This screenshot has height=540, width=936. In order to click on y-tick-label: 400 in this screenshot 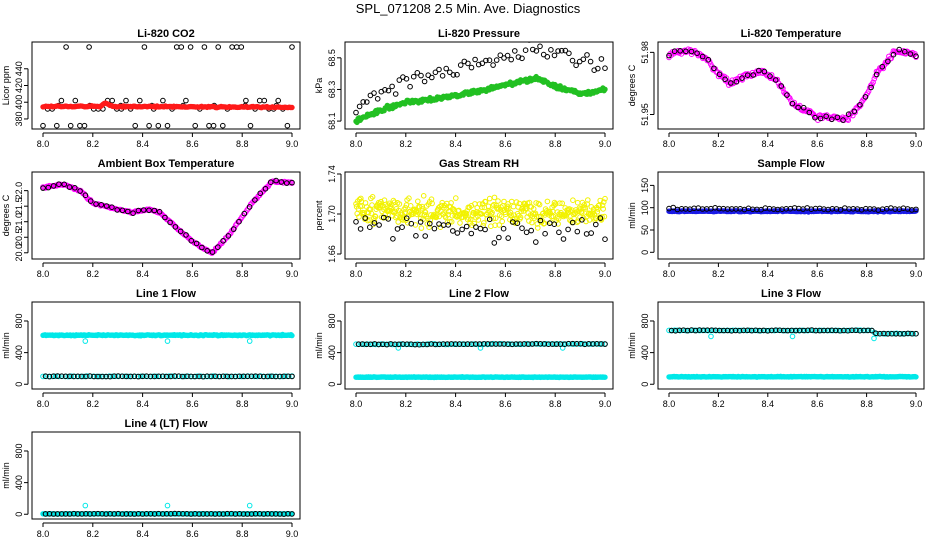, I will do `click(19, 352)`.